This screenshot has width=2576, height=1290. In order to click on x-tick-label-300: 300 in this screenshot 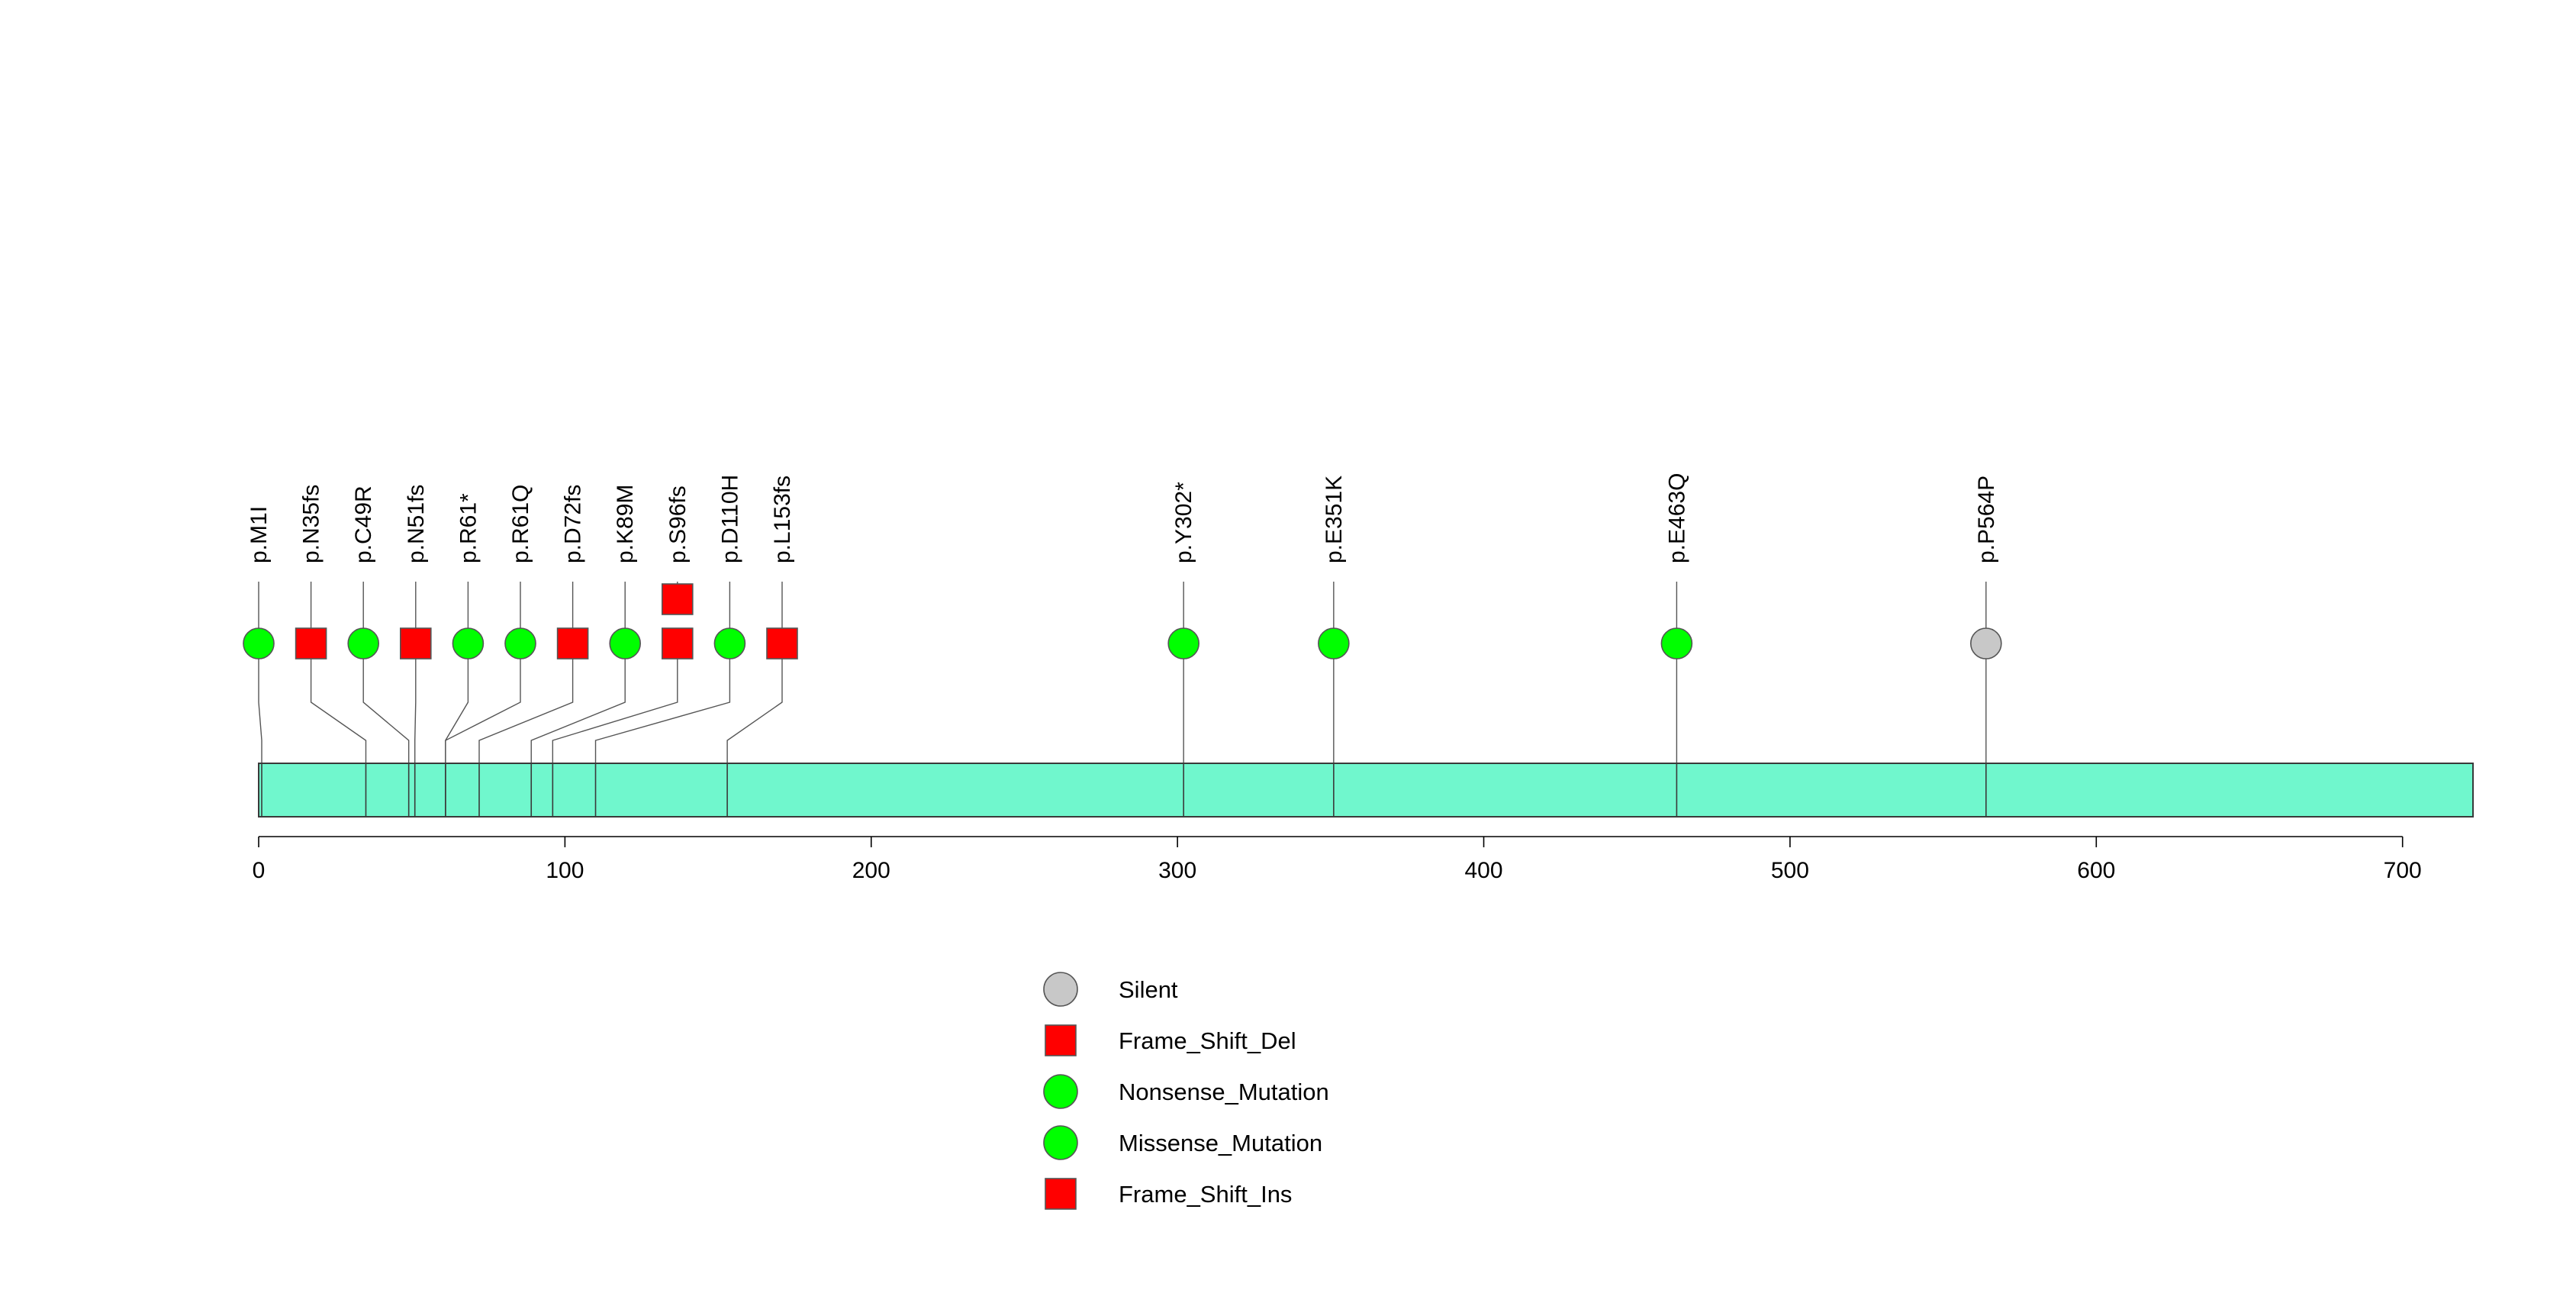, I will do `click(1177, 870)`.